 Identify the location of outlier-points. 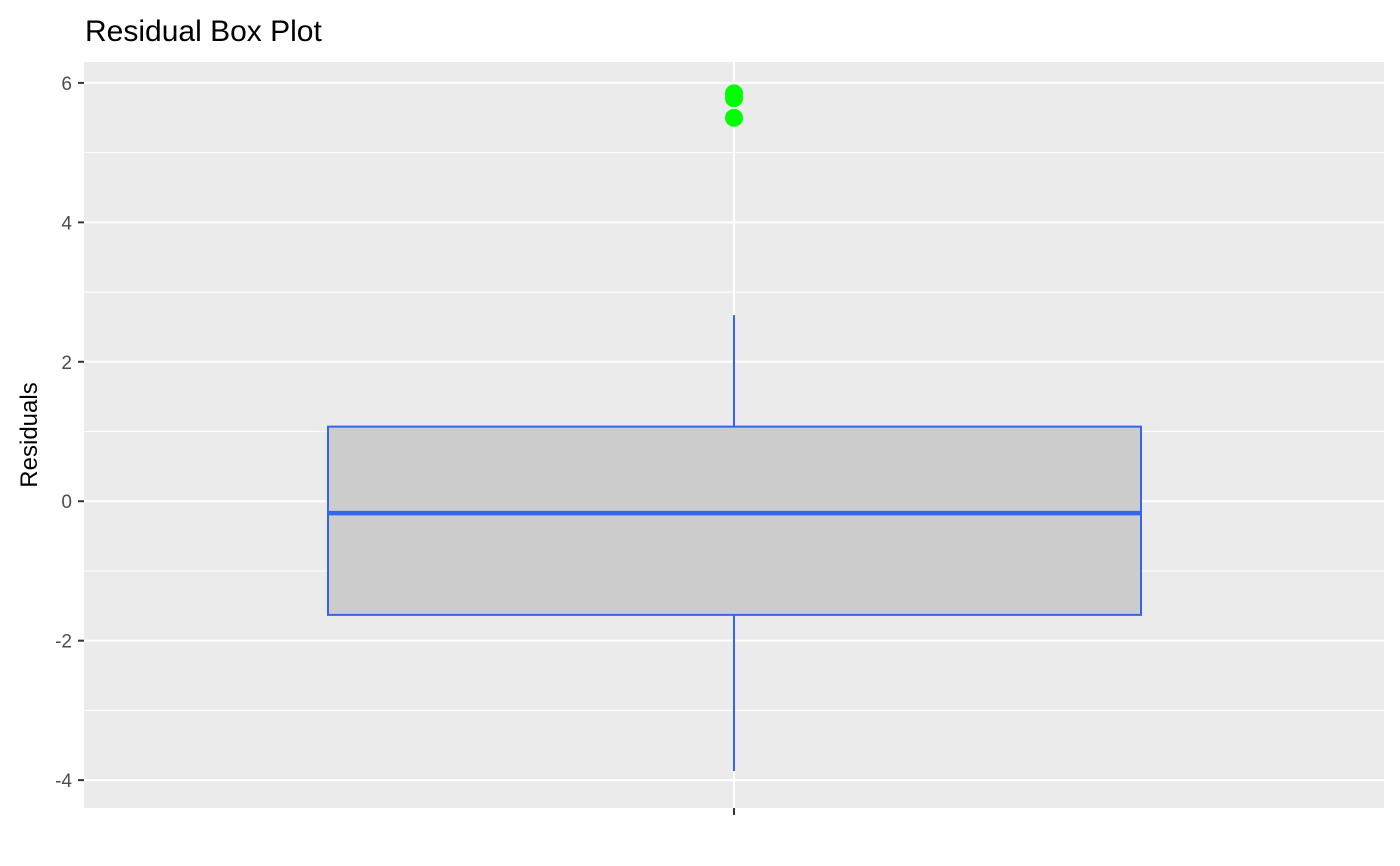
(734, 105).